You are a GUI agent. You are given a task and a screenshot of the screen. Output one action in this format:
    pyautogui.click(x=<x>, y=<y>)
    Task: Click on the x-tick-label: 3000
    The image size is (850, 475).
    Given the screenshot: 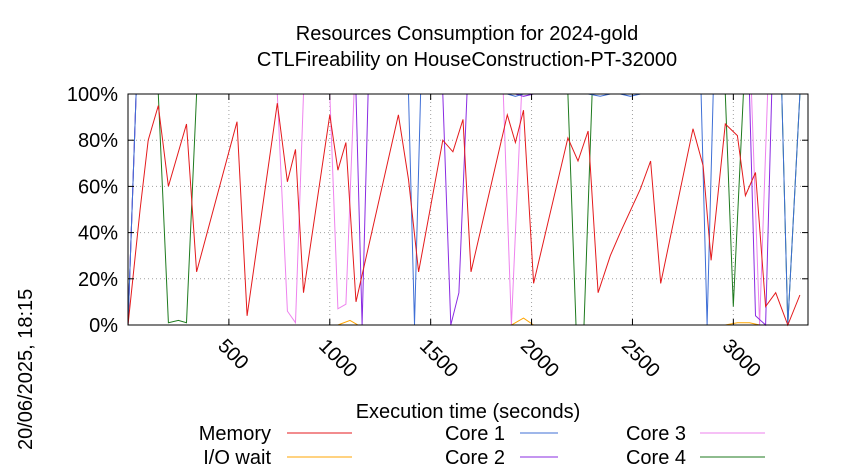 What is the action you would take?
    pyautogui.click(x=741, y=358)
    